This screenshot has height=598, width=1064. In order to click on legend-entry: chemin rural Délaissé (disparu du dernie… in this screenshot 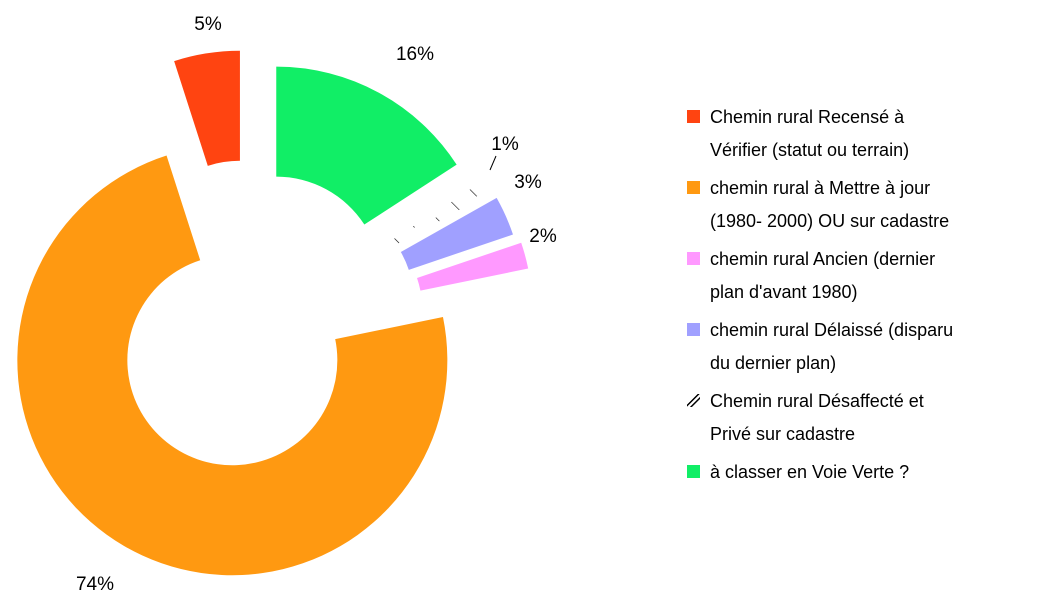, I will do `click(874, 349)`.